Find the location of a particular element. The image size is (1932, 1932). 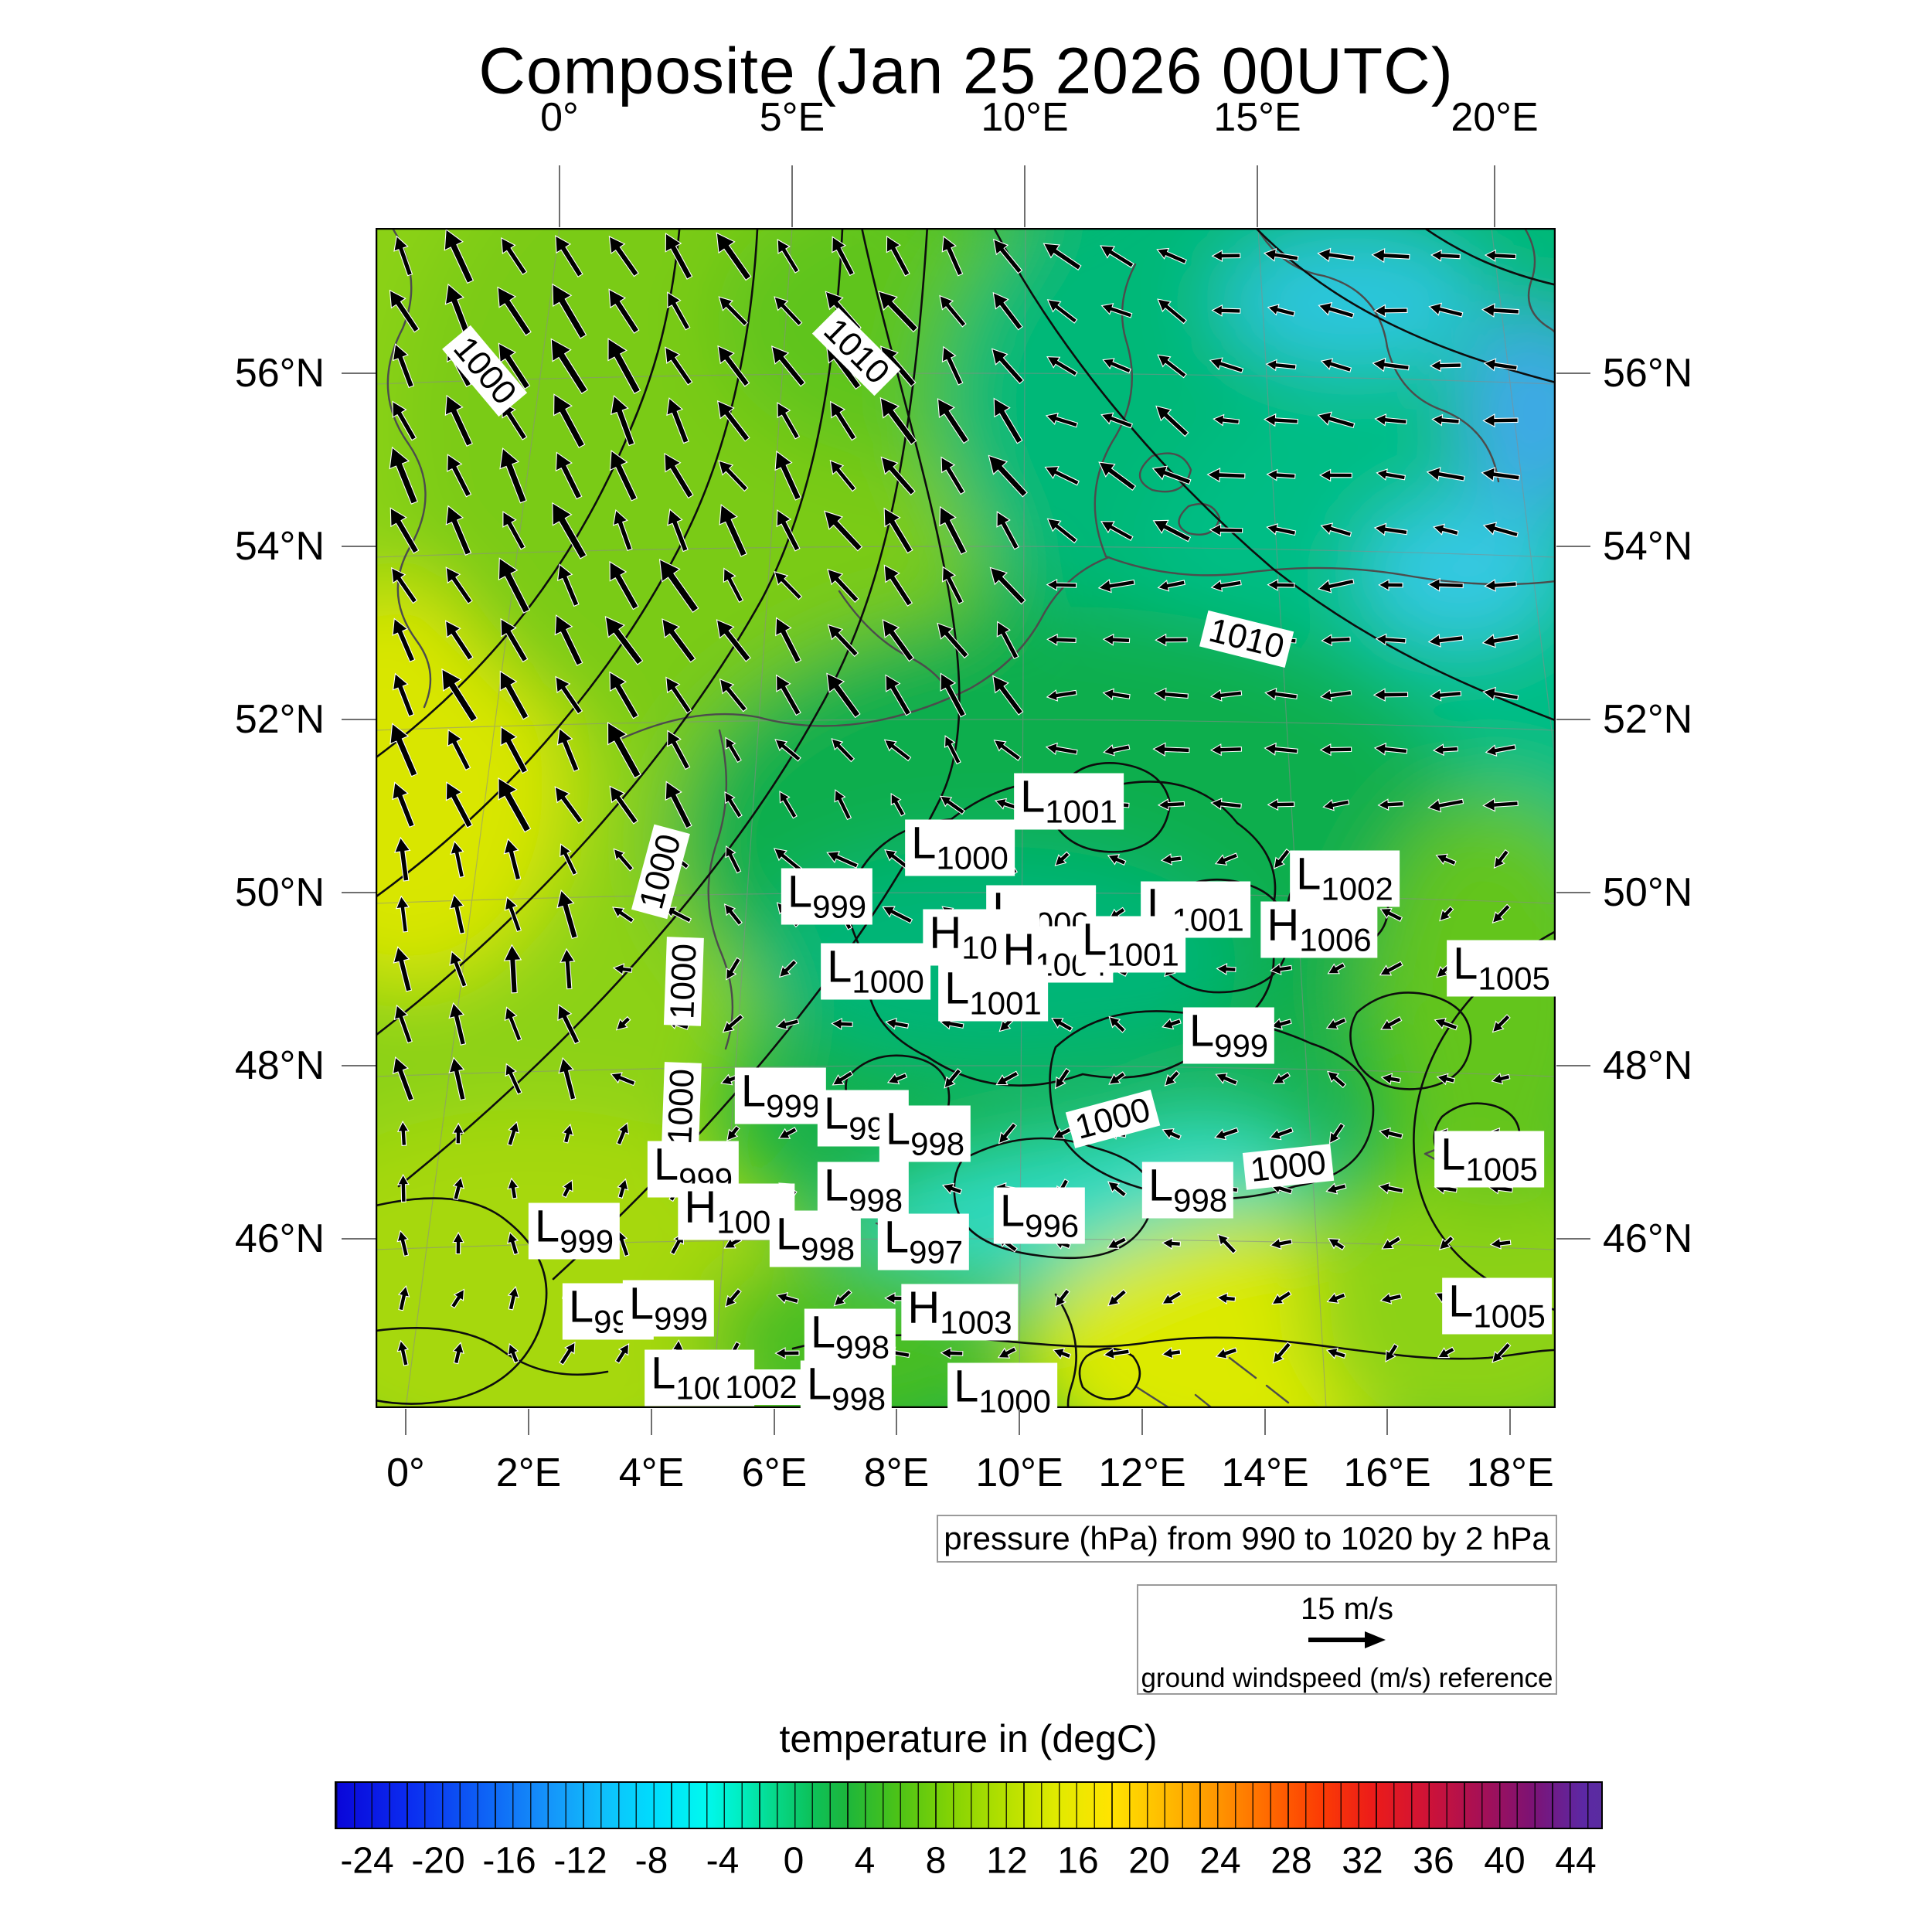

colorbar-title: temperature in (degC) is located at coordinates (969, 1739).